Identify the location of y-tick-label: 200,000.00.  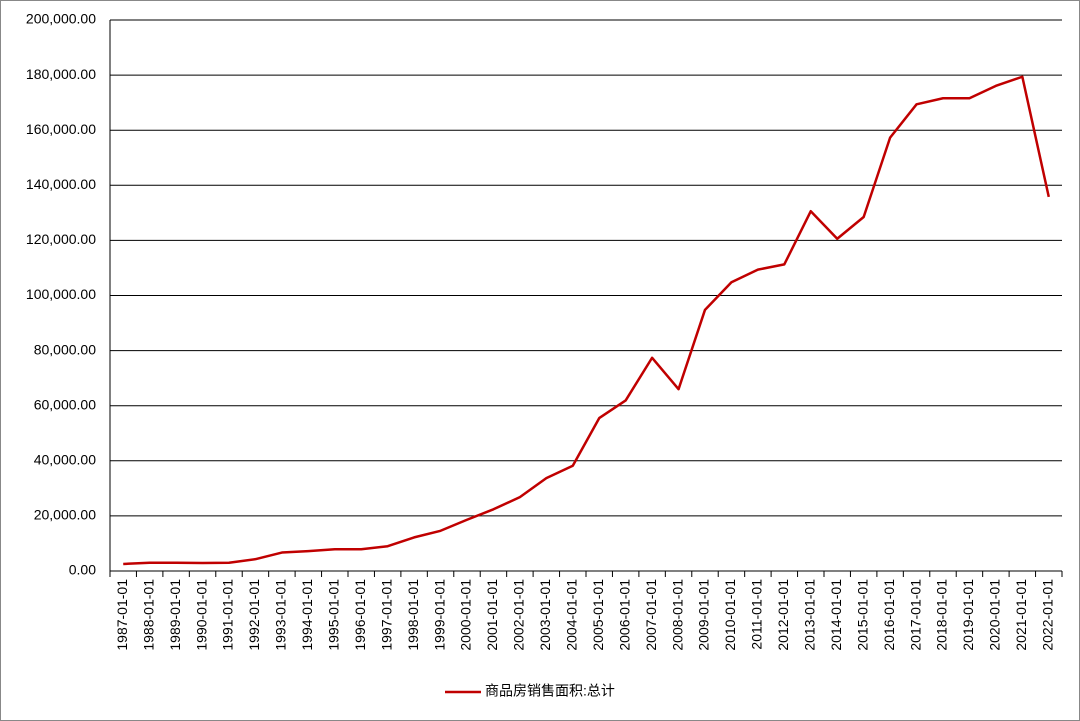
(61, 19).